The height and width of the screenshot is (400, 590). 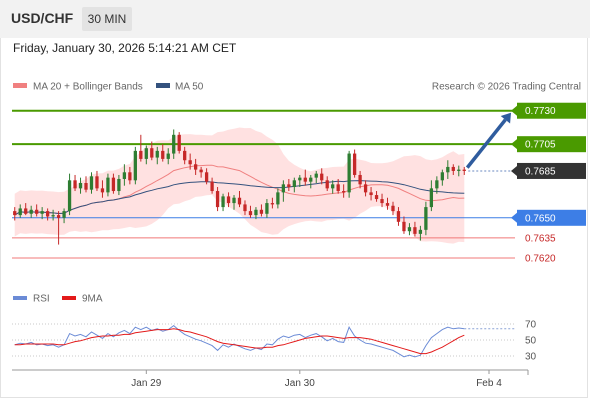 What do you see at coordinates (540, 171) in the screenshot?
I see `price-label-0.7685: 0.7685` at bounding box center [540, 171].